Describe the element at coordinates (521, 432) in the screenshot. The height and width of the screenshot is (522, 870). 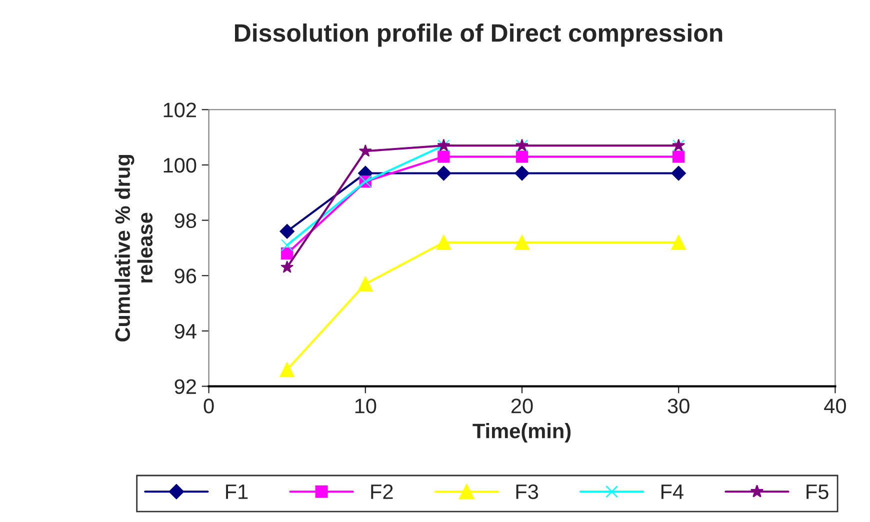
I see `x-axis-title: Time(min)` at that location.